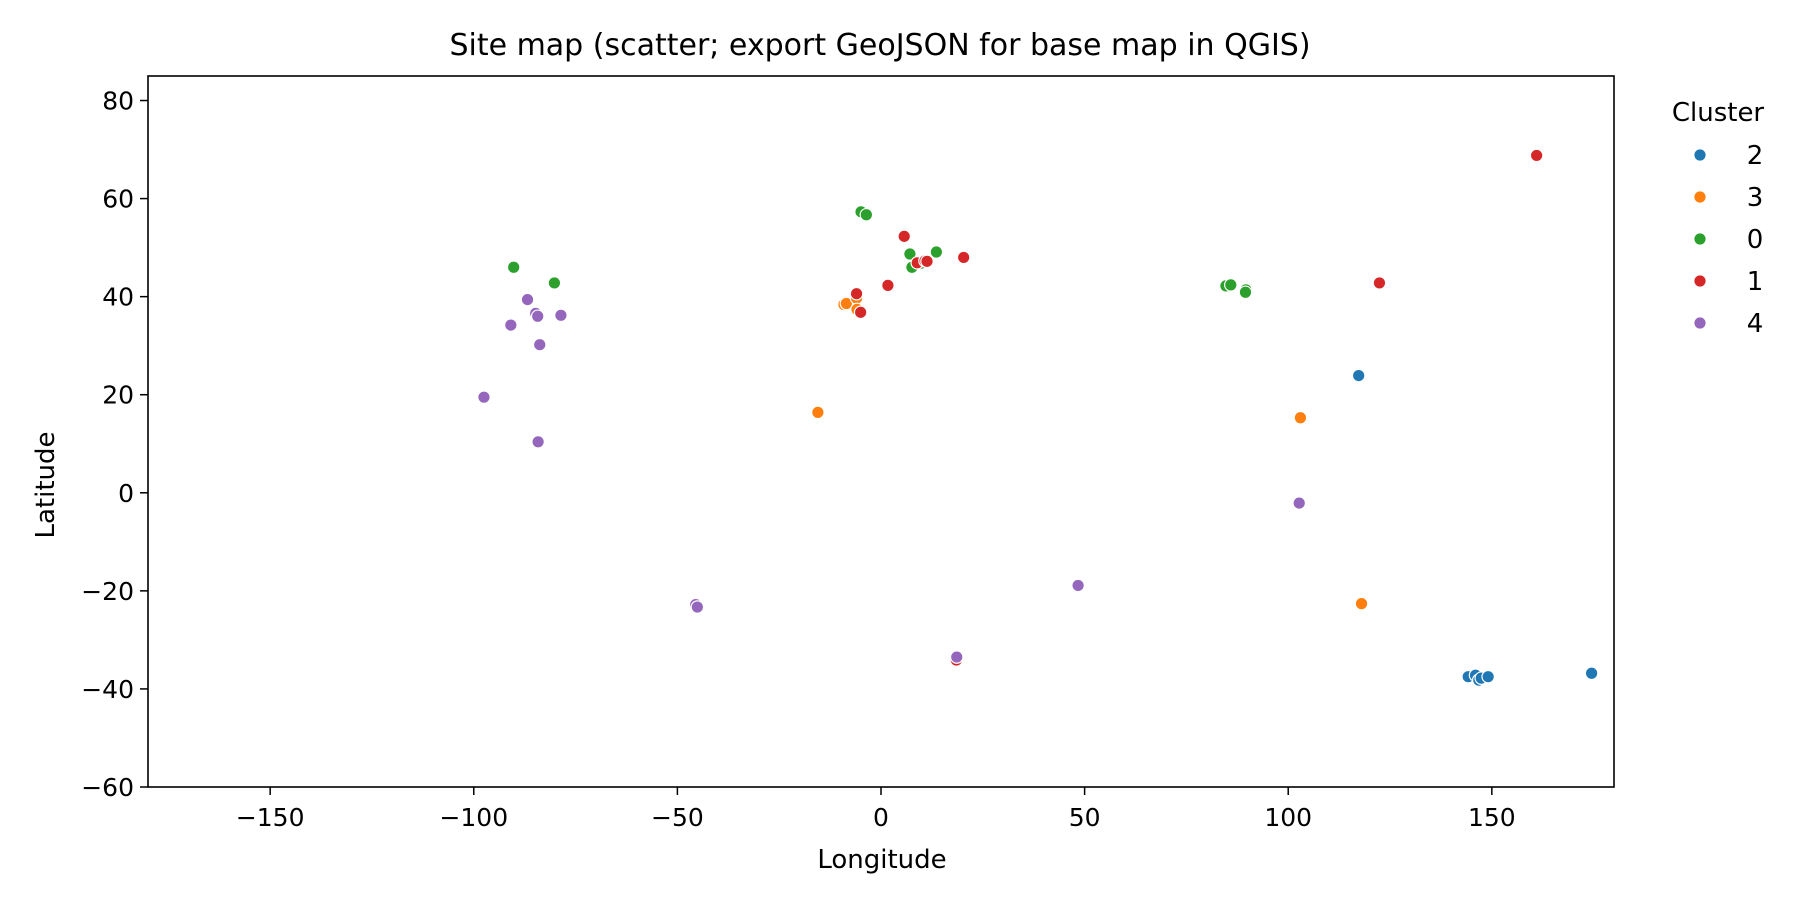 Image resolution: width=1800 pixels, height=900 pixels. What do you see at coordinates (881, 817) in the screenshot?
I see `x-tick-label: 0` at bounding box center [881, 817].